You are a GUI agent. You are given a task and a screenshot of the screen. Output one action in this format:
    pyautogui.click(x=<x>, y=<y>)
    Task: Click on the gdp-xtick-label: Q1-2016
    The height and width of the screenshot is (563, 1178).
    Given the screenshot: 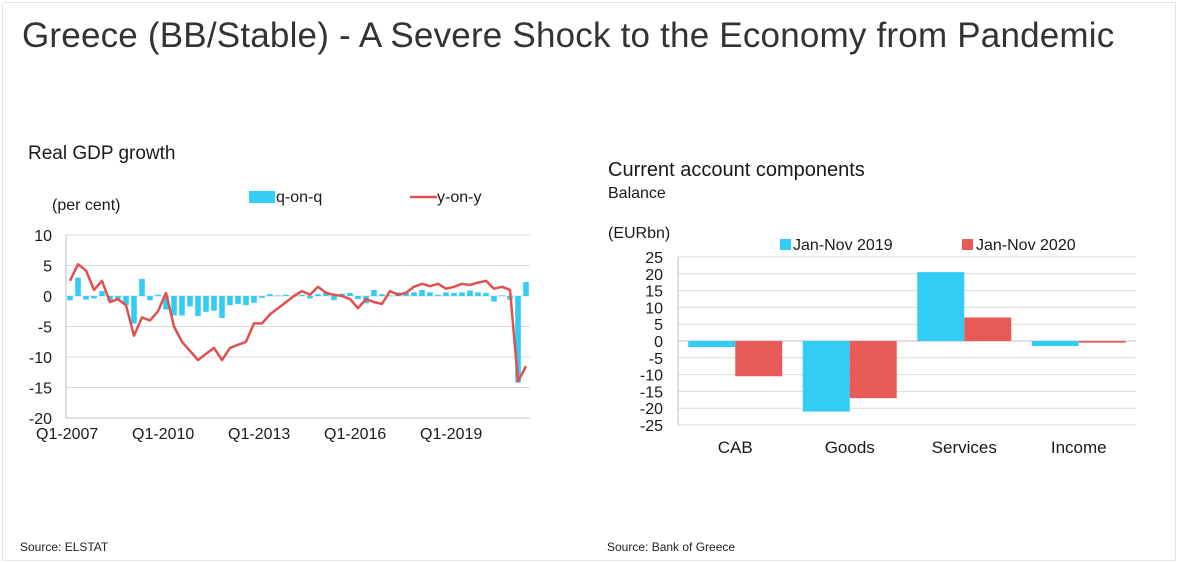 What is the action you would take?
    pyautogui.click(x=355, y=434)
    